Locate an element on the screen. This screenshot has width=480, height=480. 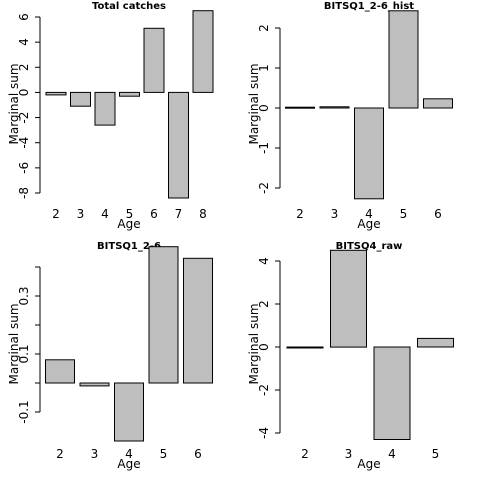
x-tick-labels: 2 3 4 5 is located at coordinates (370, 454).